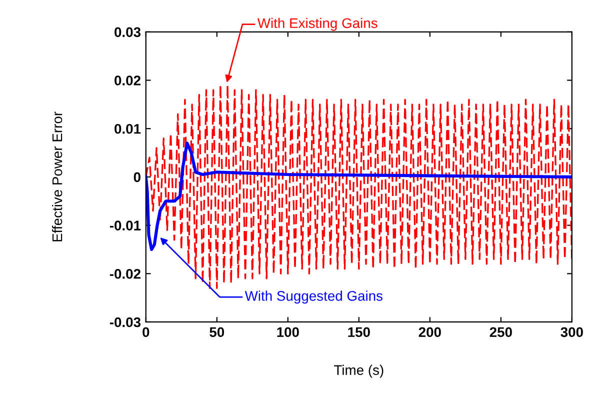 This screenshot has width=613, height=404. Describe the element at coordinates (57, 177) in the screenshot. I see `y-axis-title: Effective Power Error` at that location.